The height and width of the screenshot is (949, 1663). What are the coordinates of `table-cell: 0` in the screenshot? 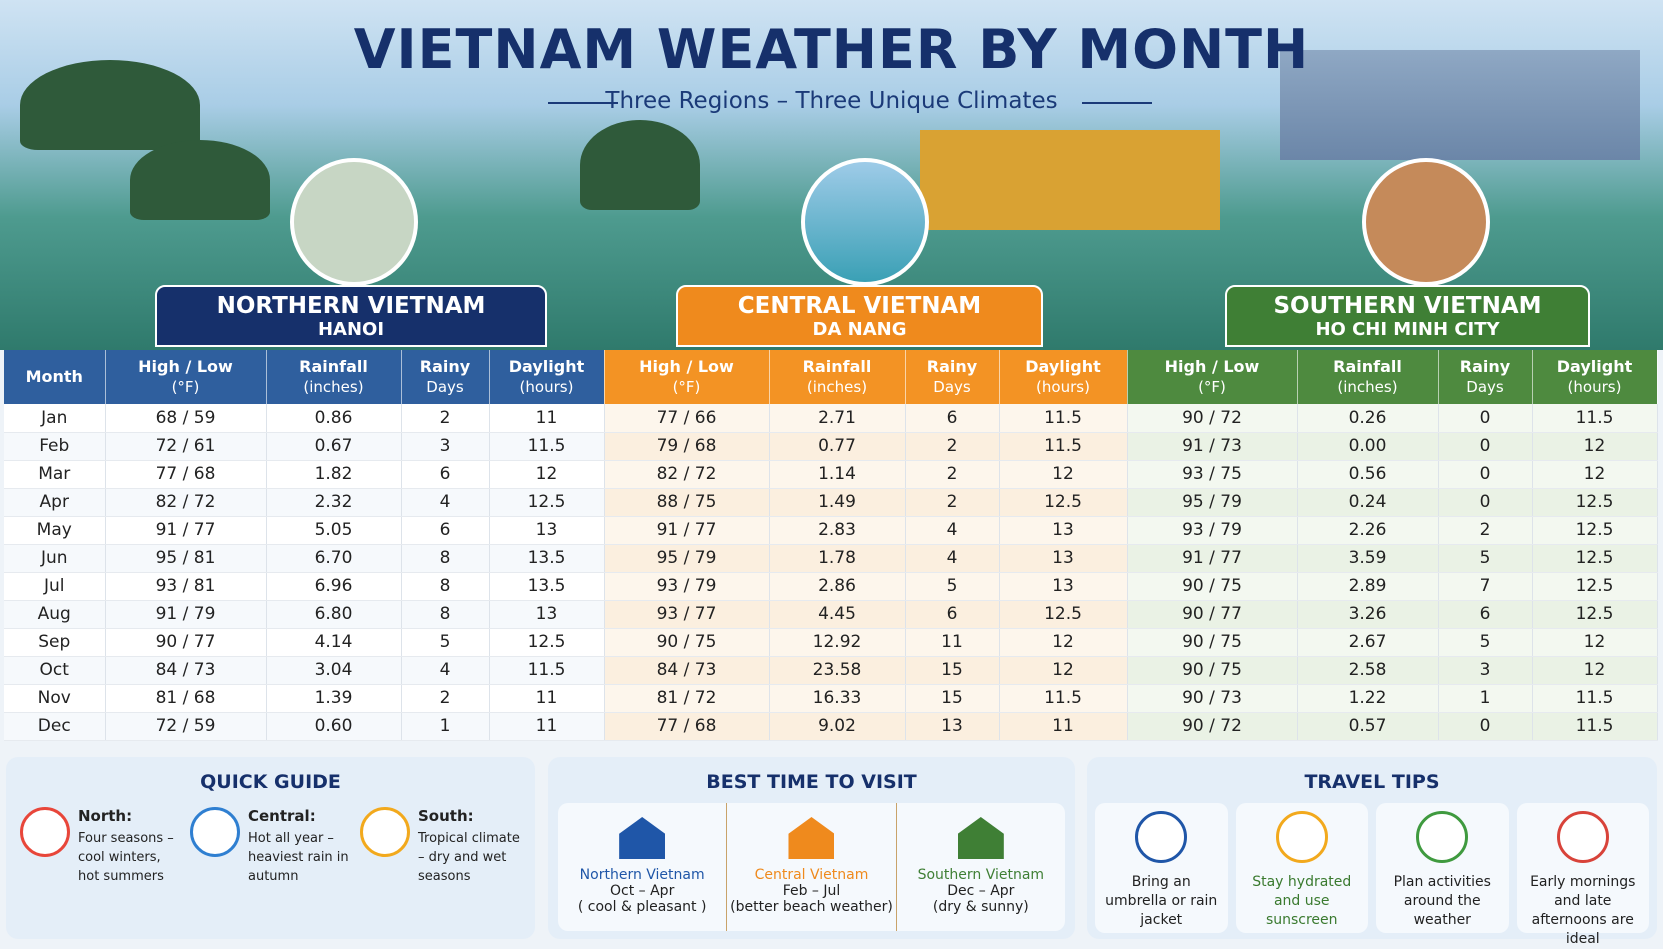 It's located at (1485, 726).